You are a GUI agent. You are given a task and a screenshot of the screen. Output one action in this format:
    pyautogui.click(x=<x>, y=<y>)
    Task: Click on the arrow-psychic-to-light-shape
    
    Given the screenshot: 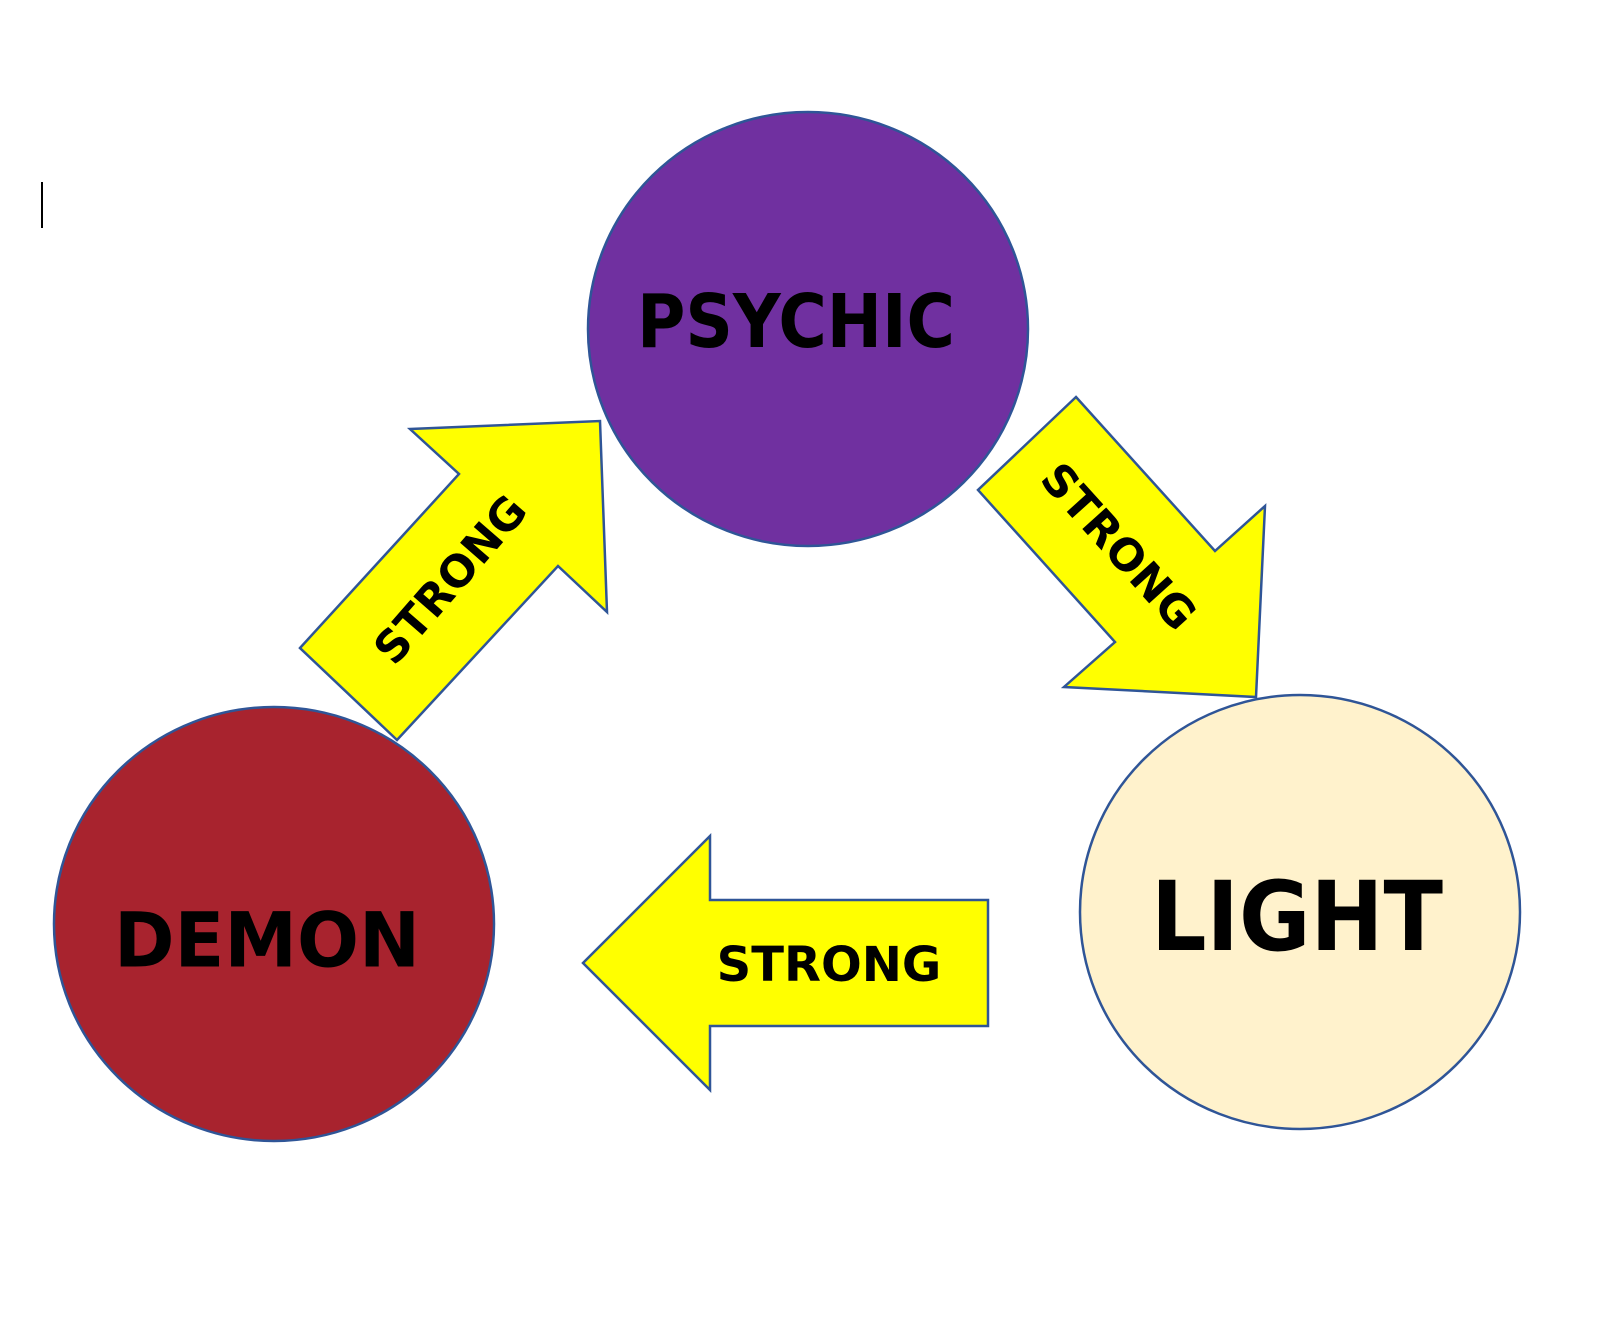 What is the action you would take?
    pyautogui.click(x=1121, y=547)
    